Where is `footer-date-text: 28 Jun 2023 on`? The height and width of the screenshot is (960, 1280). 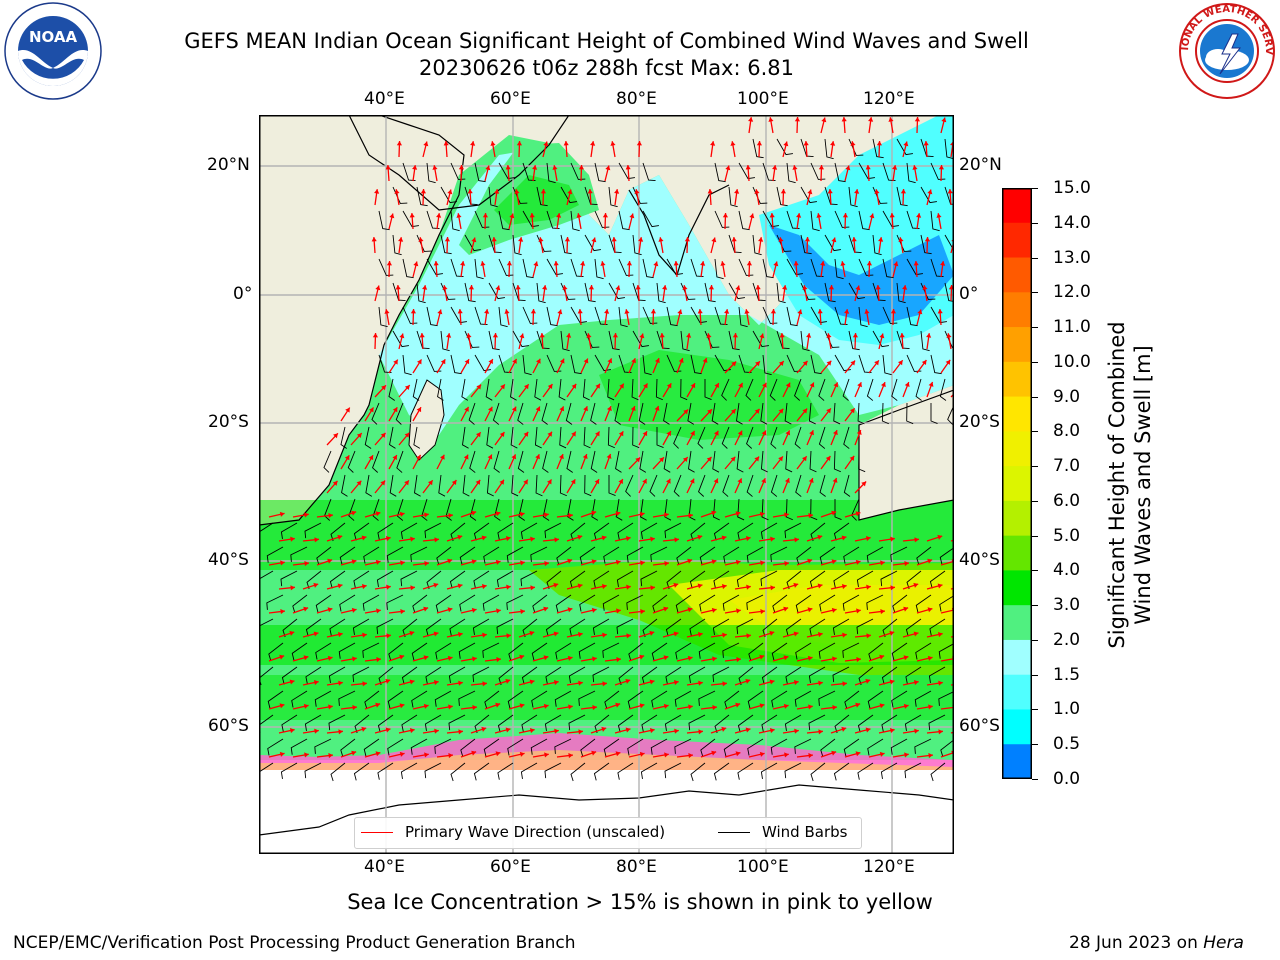 footer-date-text: 28 Jun 2023 on is located at coordinates (1136, 943).